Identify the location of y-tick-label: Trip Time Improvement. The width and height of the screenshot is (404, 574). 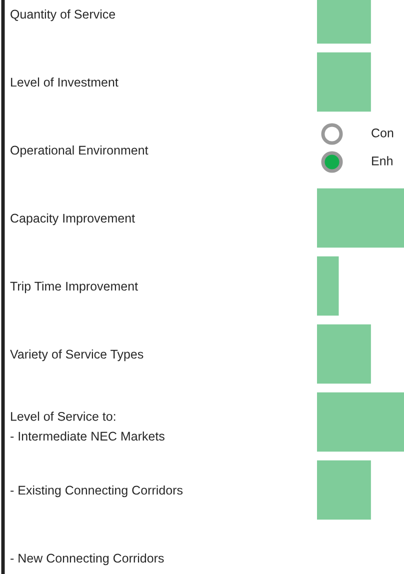
(74, 287).